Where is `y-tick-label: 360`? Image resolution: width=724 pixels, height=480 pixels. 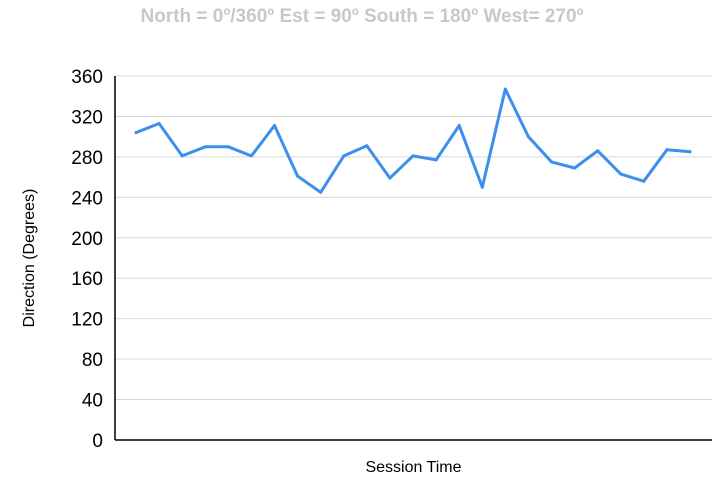
y-tick-label: 360 is located at coordinates (87, 77).